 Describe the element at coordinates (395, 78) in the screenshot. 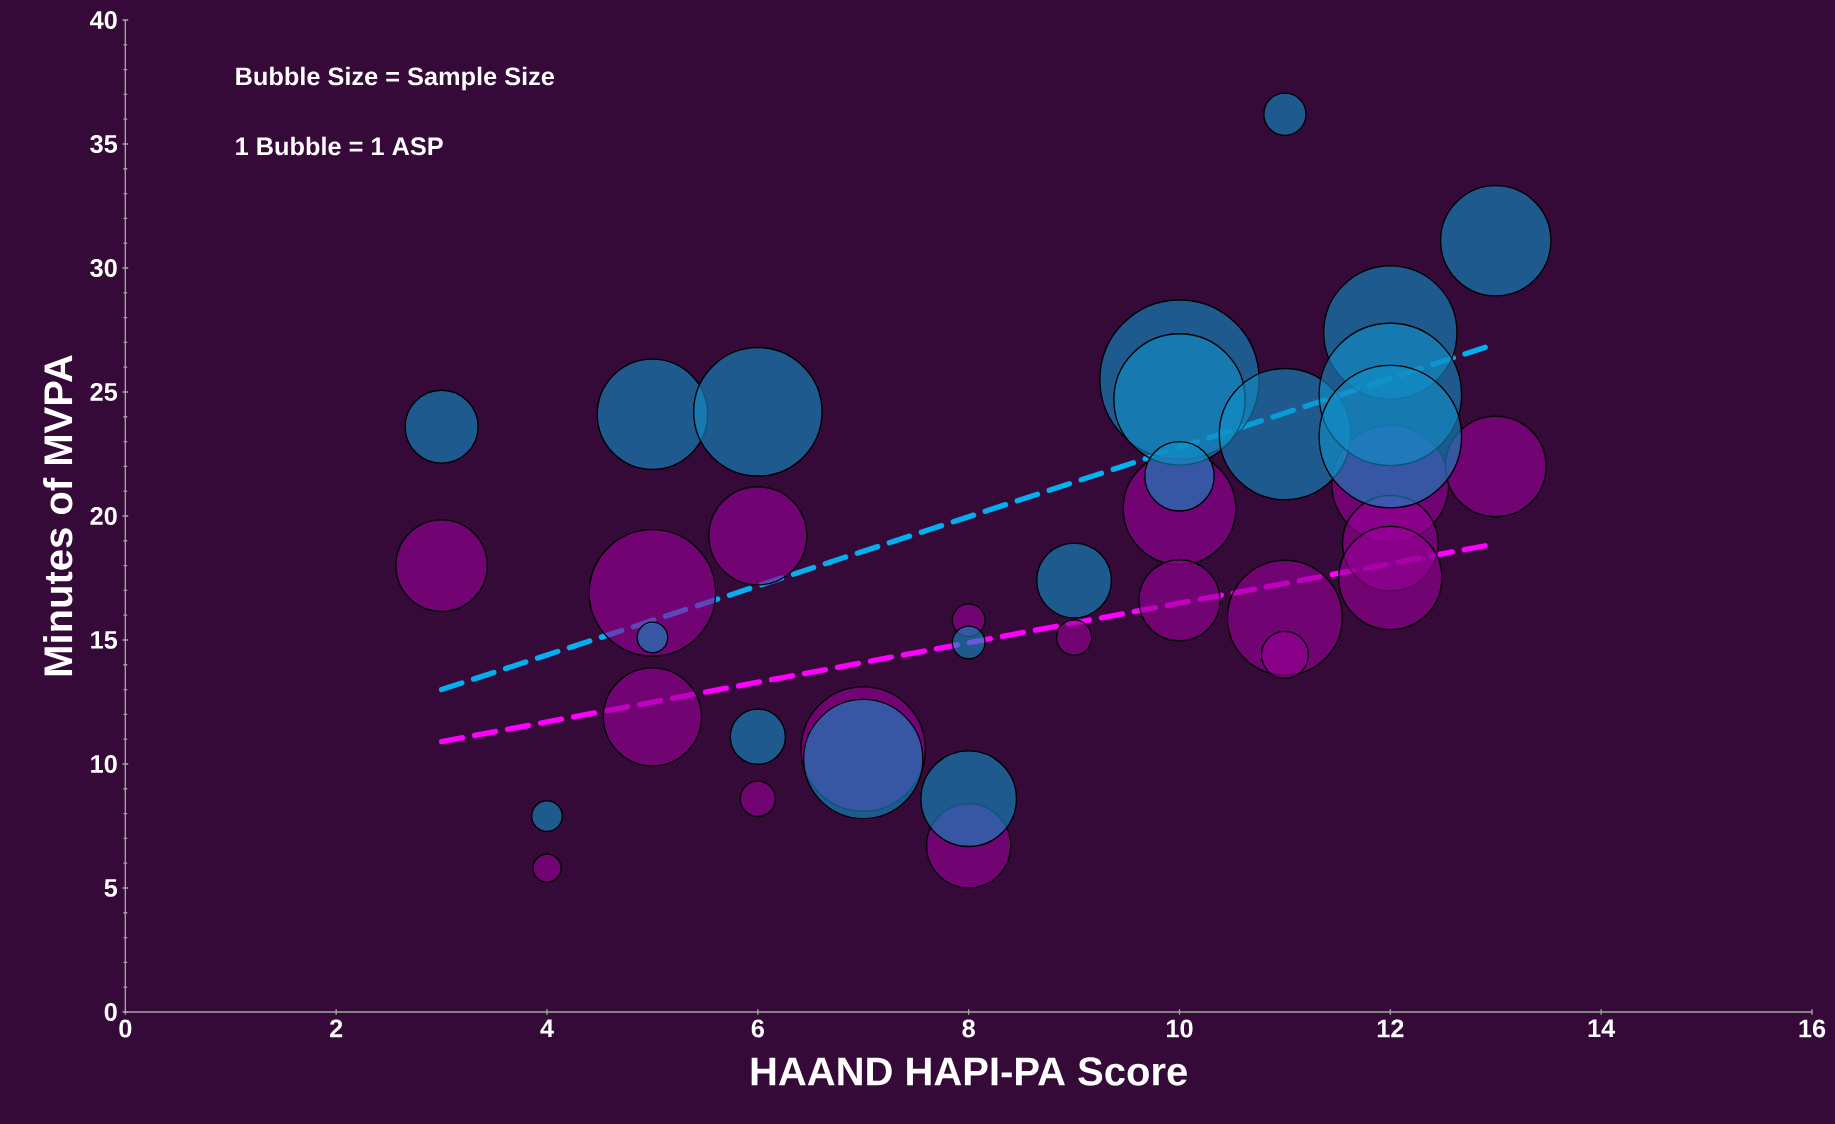

I see `annotation: Bubble Size = Sample Size` at that location.